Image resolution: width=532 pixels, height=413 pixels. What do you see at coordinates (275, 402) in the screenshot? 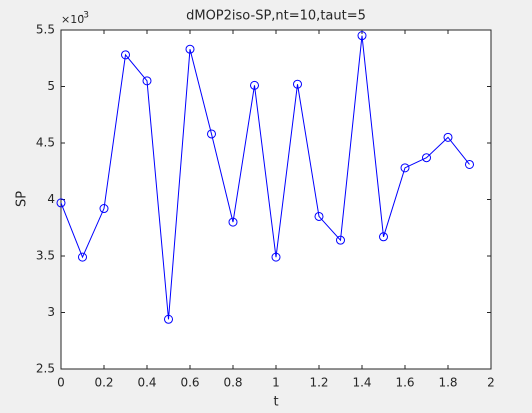
I see `x-axis-label: t` at bounding box center [275, 402].